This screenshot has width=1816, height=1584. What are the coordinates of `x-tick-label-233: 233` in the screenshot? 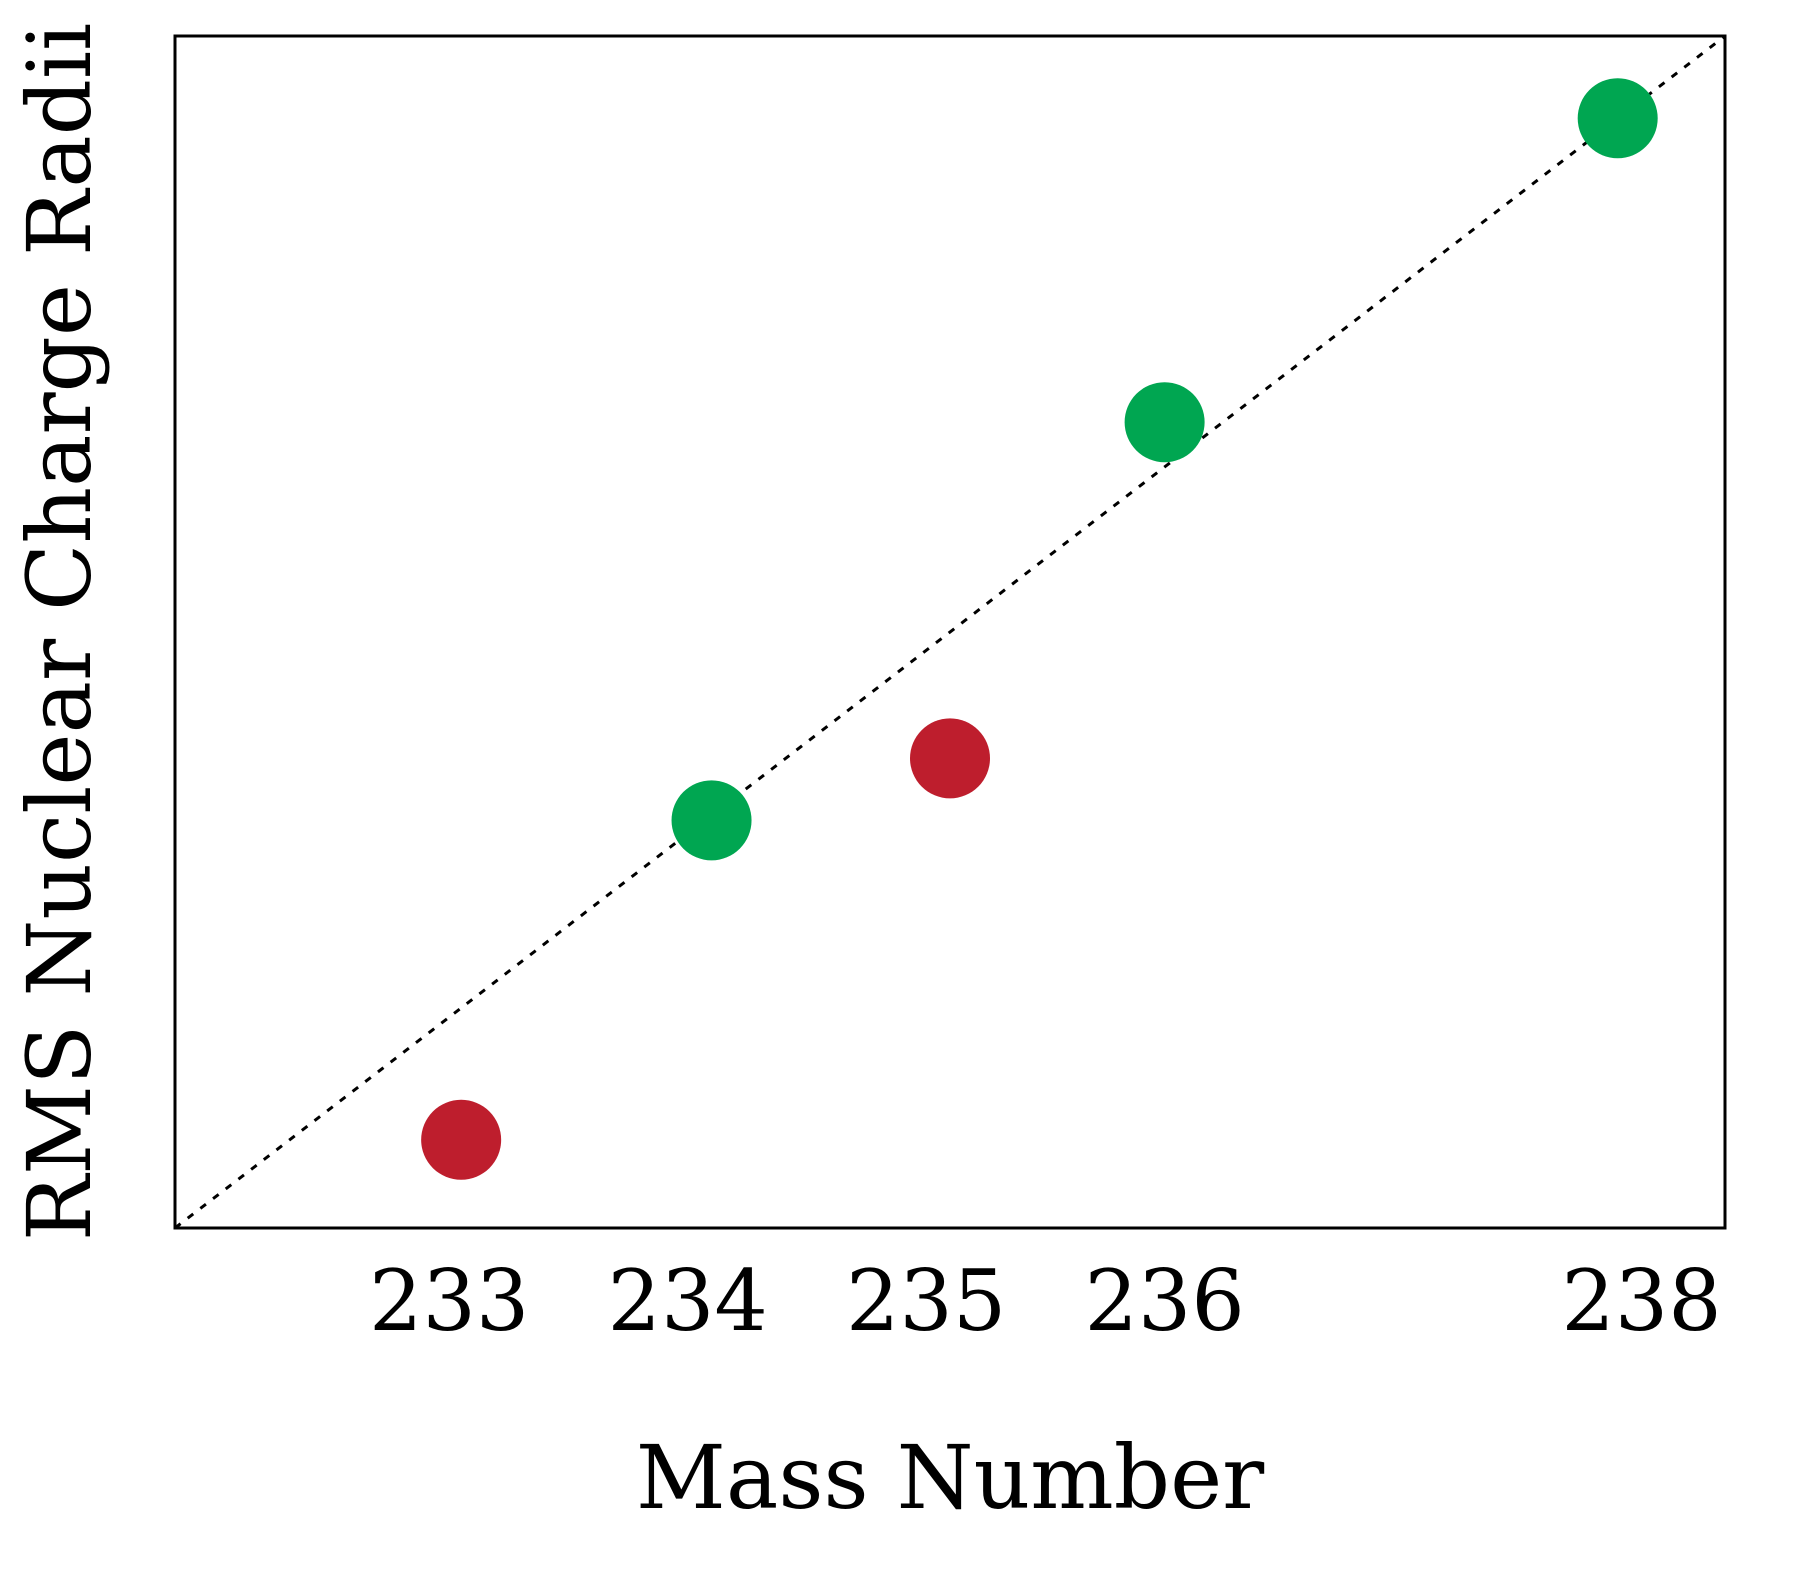 It's located at (449, 1301).